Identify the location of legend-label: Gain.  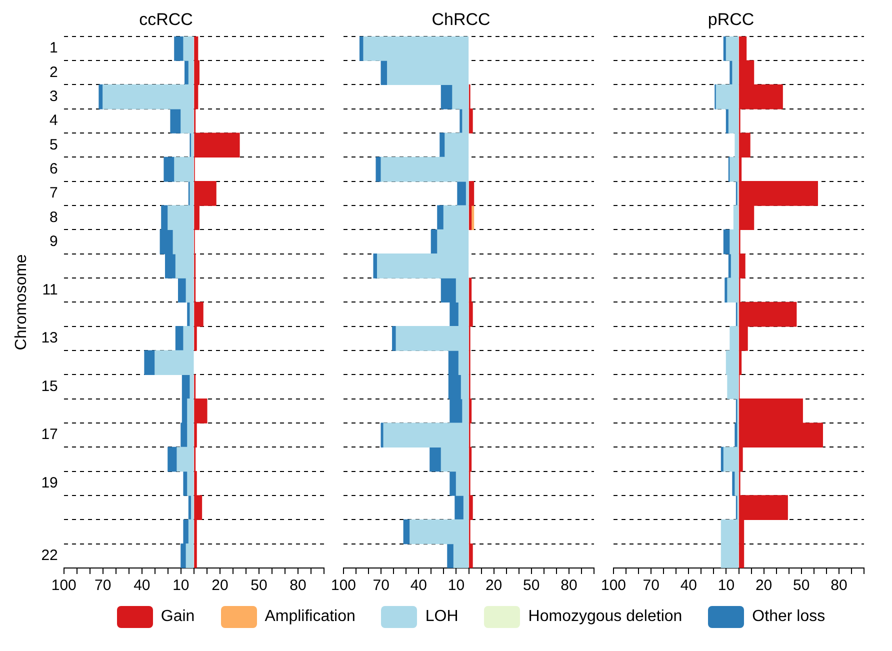
(177, 617).